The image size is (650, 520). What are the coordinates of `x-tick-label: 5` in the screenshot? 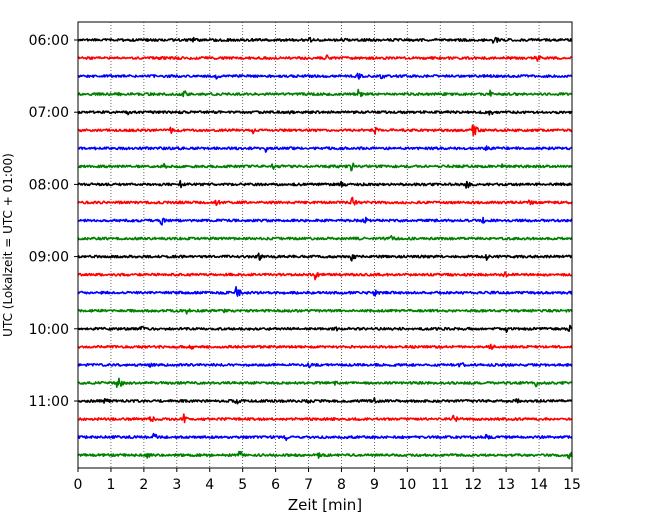 It's located at (242, 485).